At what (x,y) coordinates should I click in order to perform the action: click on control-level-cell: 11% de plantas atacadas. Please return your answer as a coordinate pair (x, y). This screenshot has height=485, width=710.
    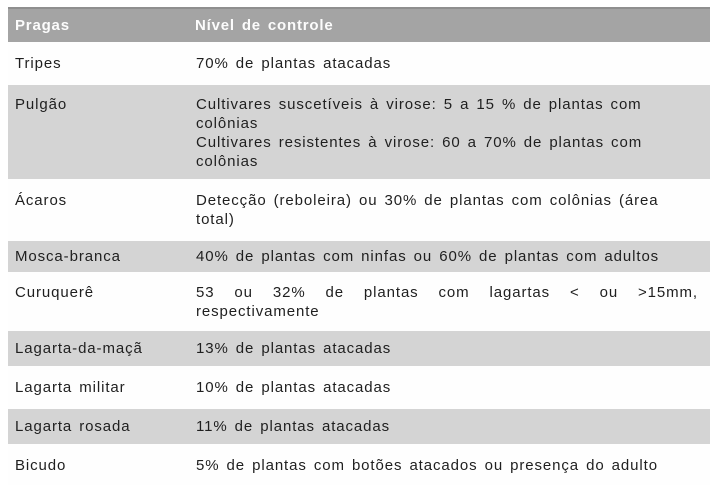
    Looking at the image, I should click on (452, 426).